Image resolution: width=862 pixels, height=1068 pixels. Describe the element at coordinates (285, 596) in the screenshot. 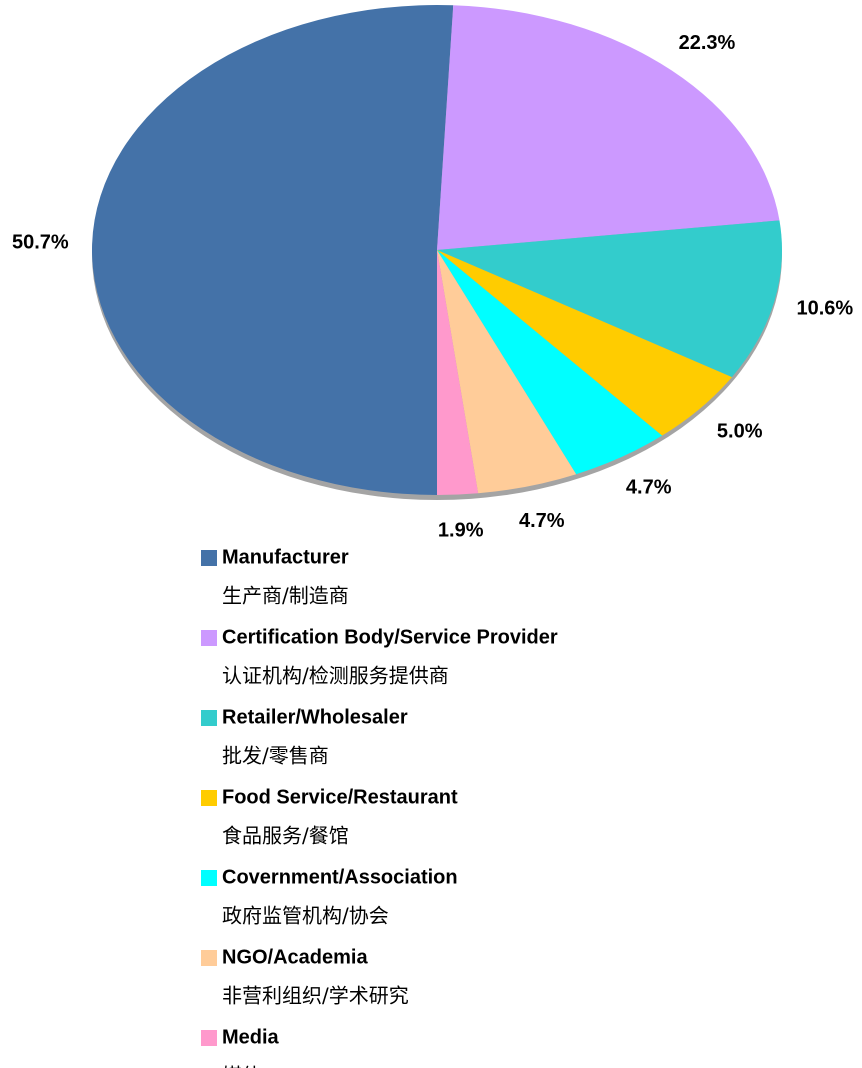

I see `legend-label-zh: 生产商/制造商` at that location.